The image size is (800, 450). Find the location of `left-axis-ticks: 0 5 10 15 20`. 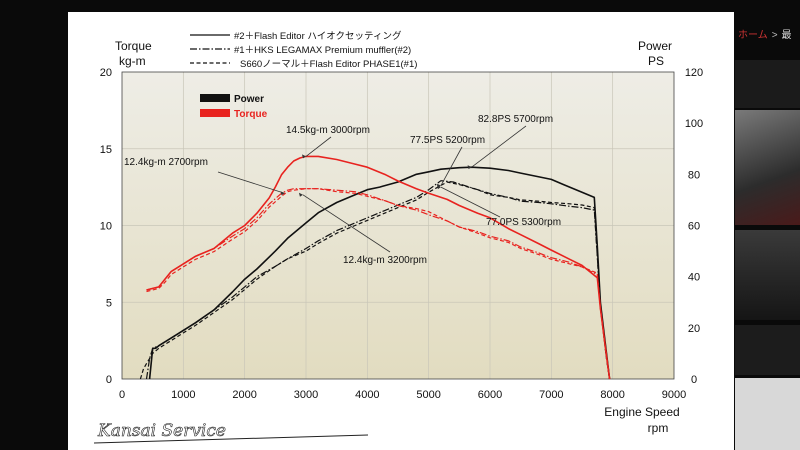

left-axis-ticks: 0 5 10 15 20 is located at coordinates (106, 226).